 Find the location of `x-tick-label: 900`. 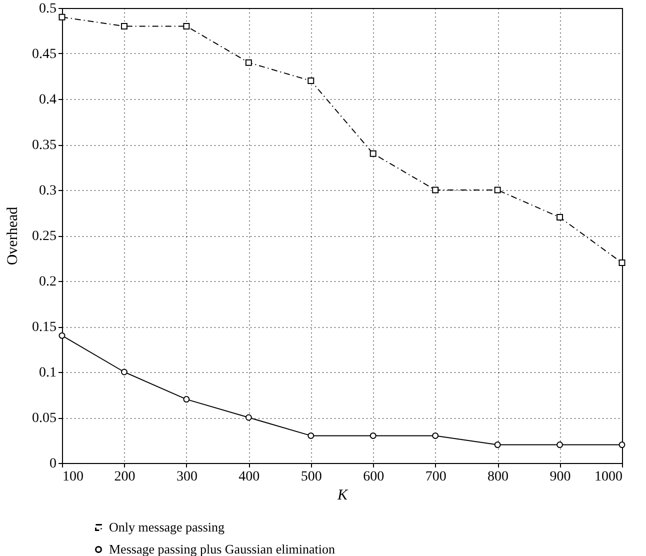

x-tick-label: 900 is located at coordinates (560, 477).